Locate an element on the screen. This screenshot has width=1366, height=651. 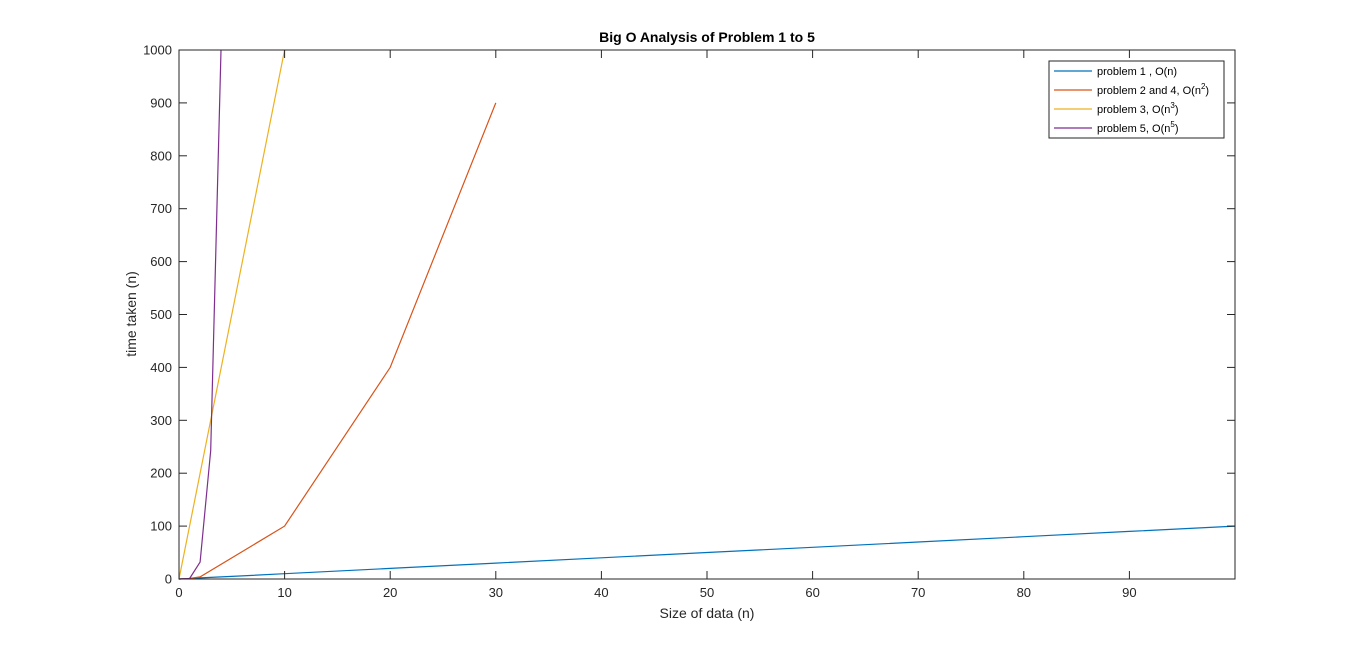
x-tick-label: 60 is located at coordinates (812, 592).